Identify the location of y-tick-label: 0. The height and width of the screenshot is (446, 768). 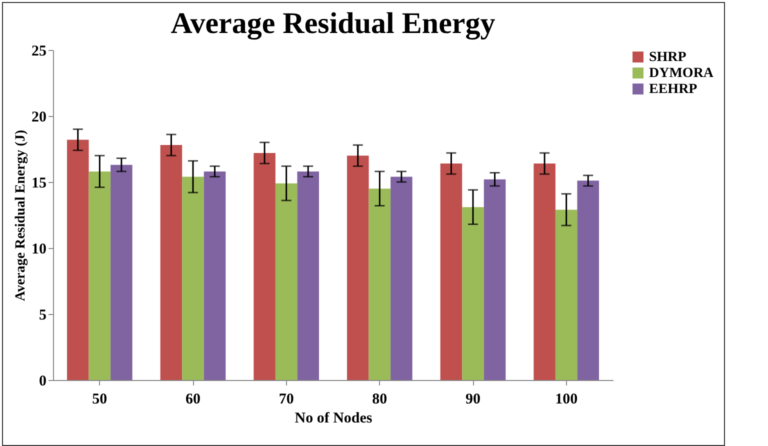
(42, 382).